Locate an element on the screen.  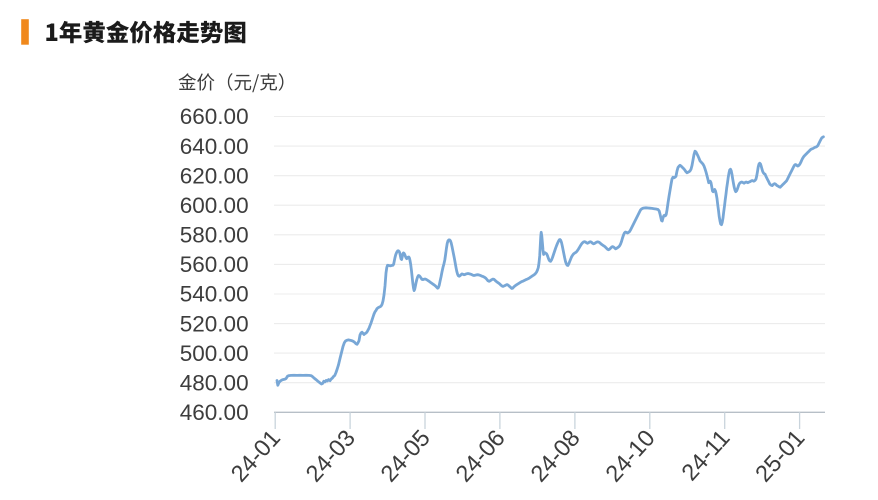
svg-text: 580.00 is located at coordinates (214, 235).